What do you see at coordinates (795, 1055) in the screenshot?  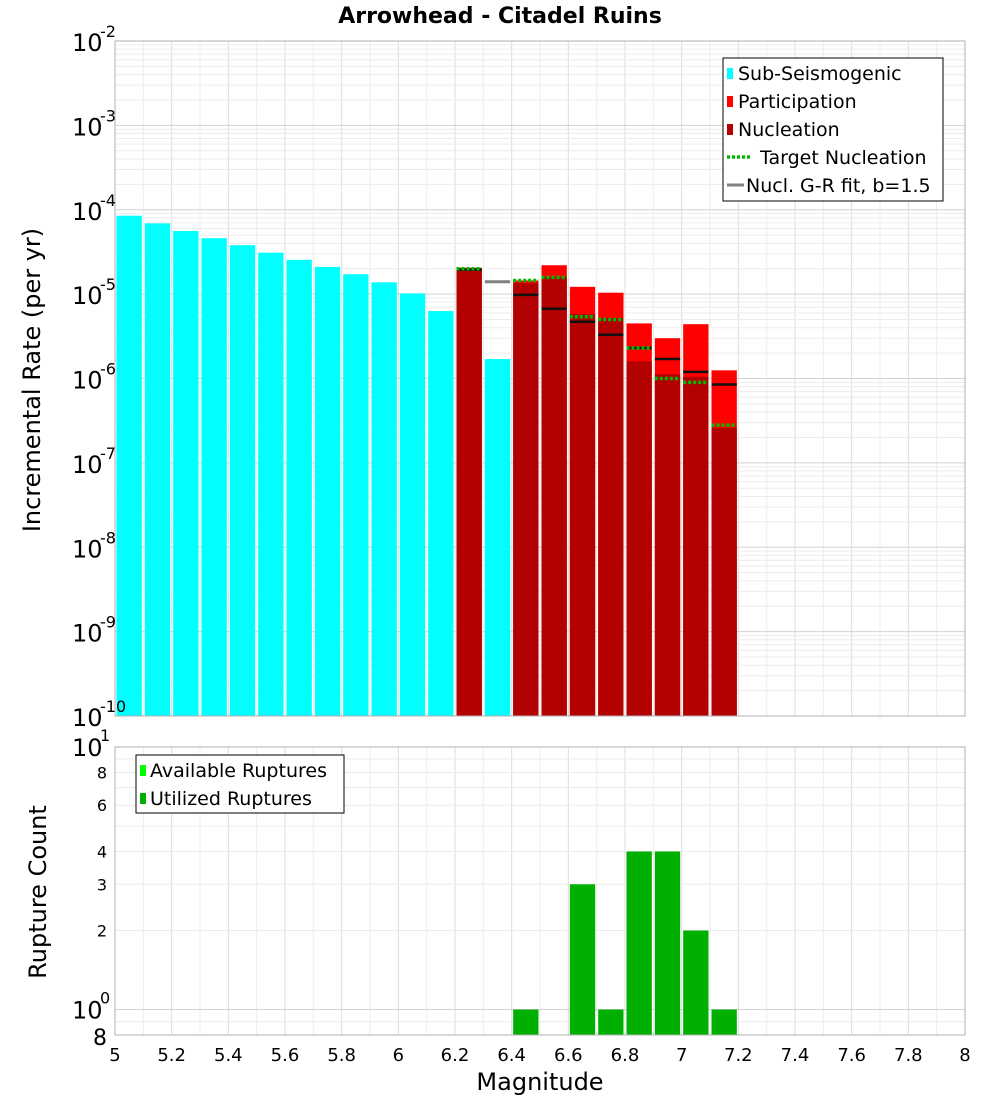 I see `x-tick-label: 7.4` at bounding box center [795, 1055].